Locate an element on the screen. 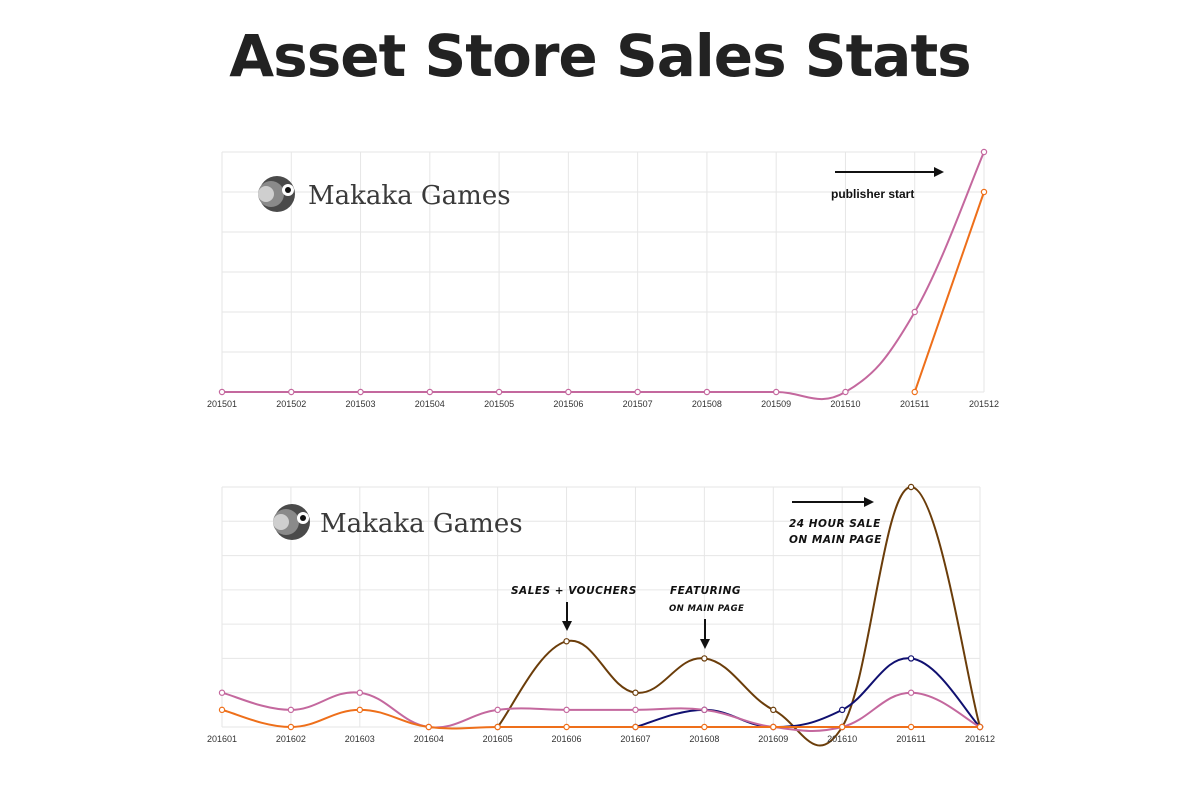 The height and width of the screenshot is (800, 1200). x-tick-label: 201512 is located at coordinates (984, 404).